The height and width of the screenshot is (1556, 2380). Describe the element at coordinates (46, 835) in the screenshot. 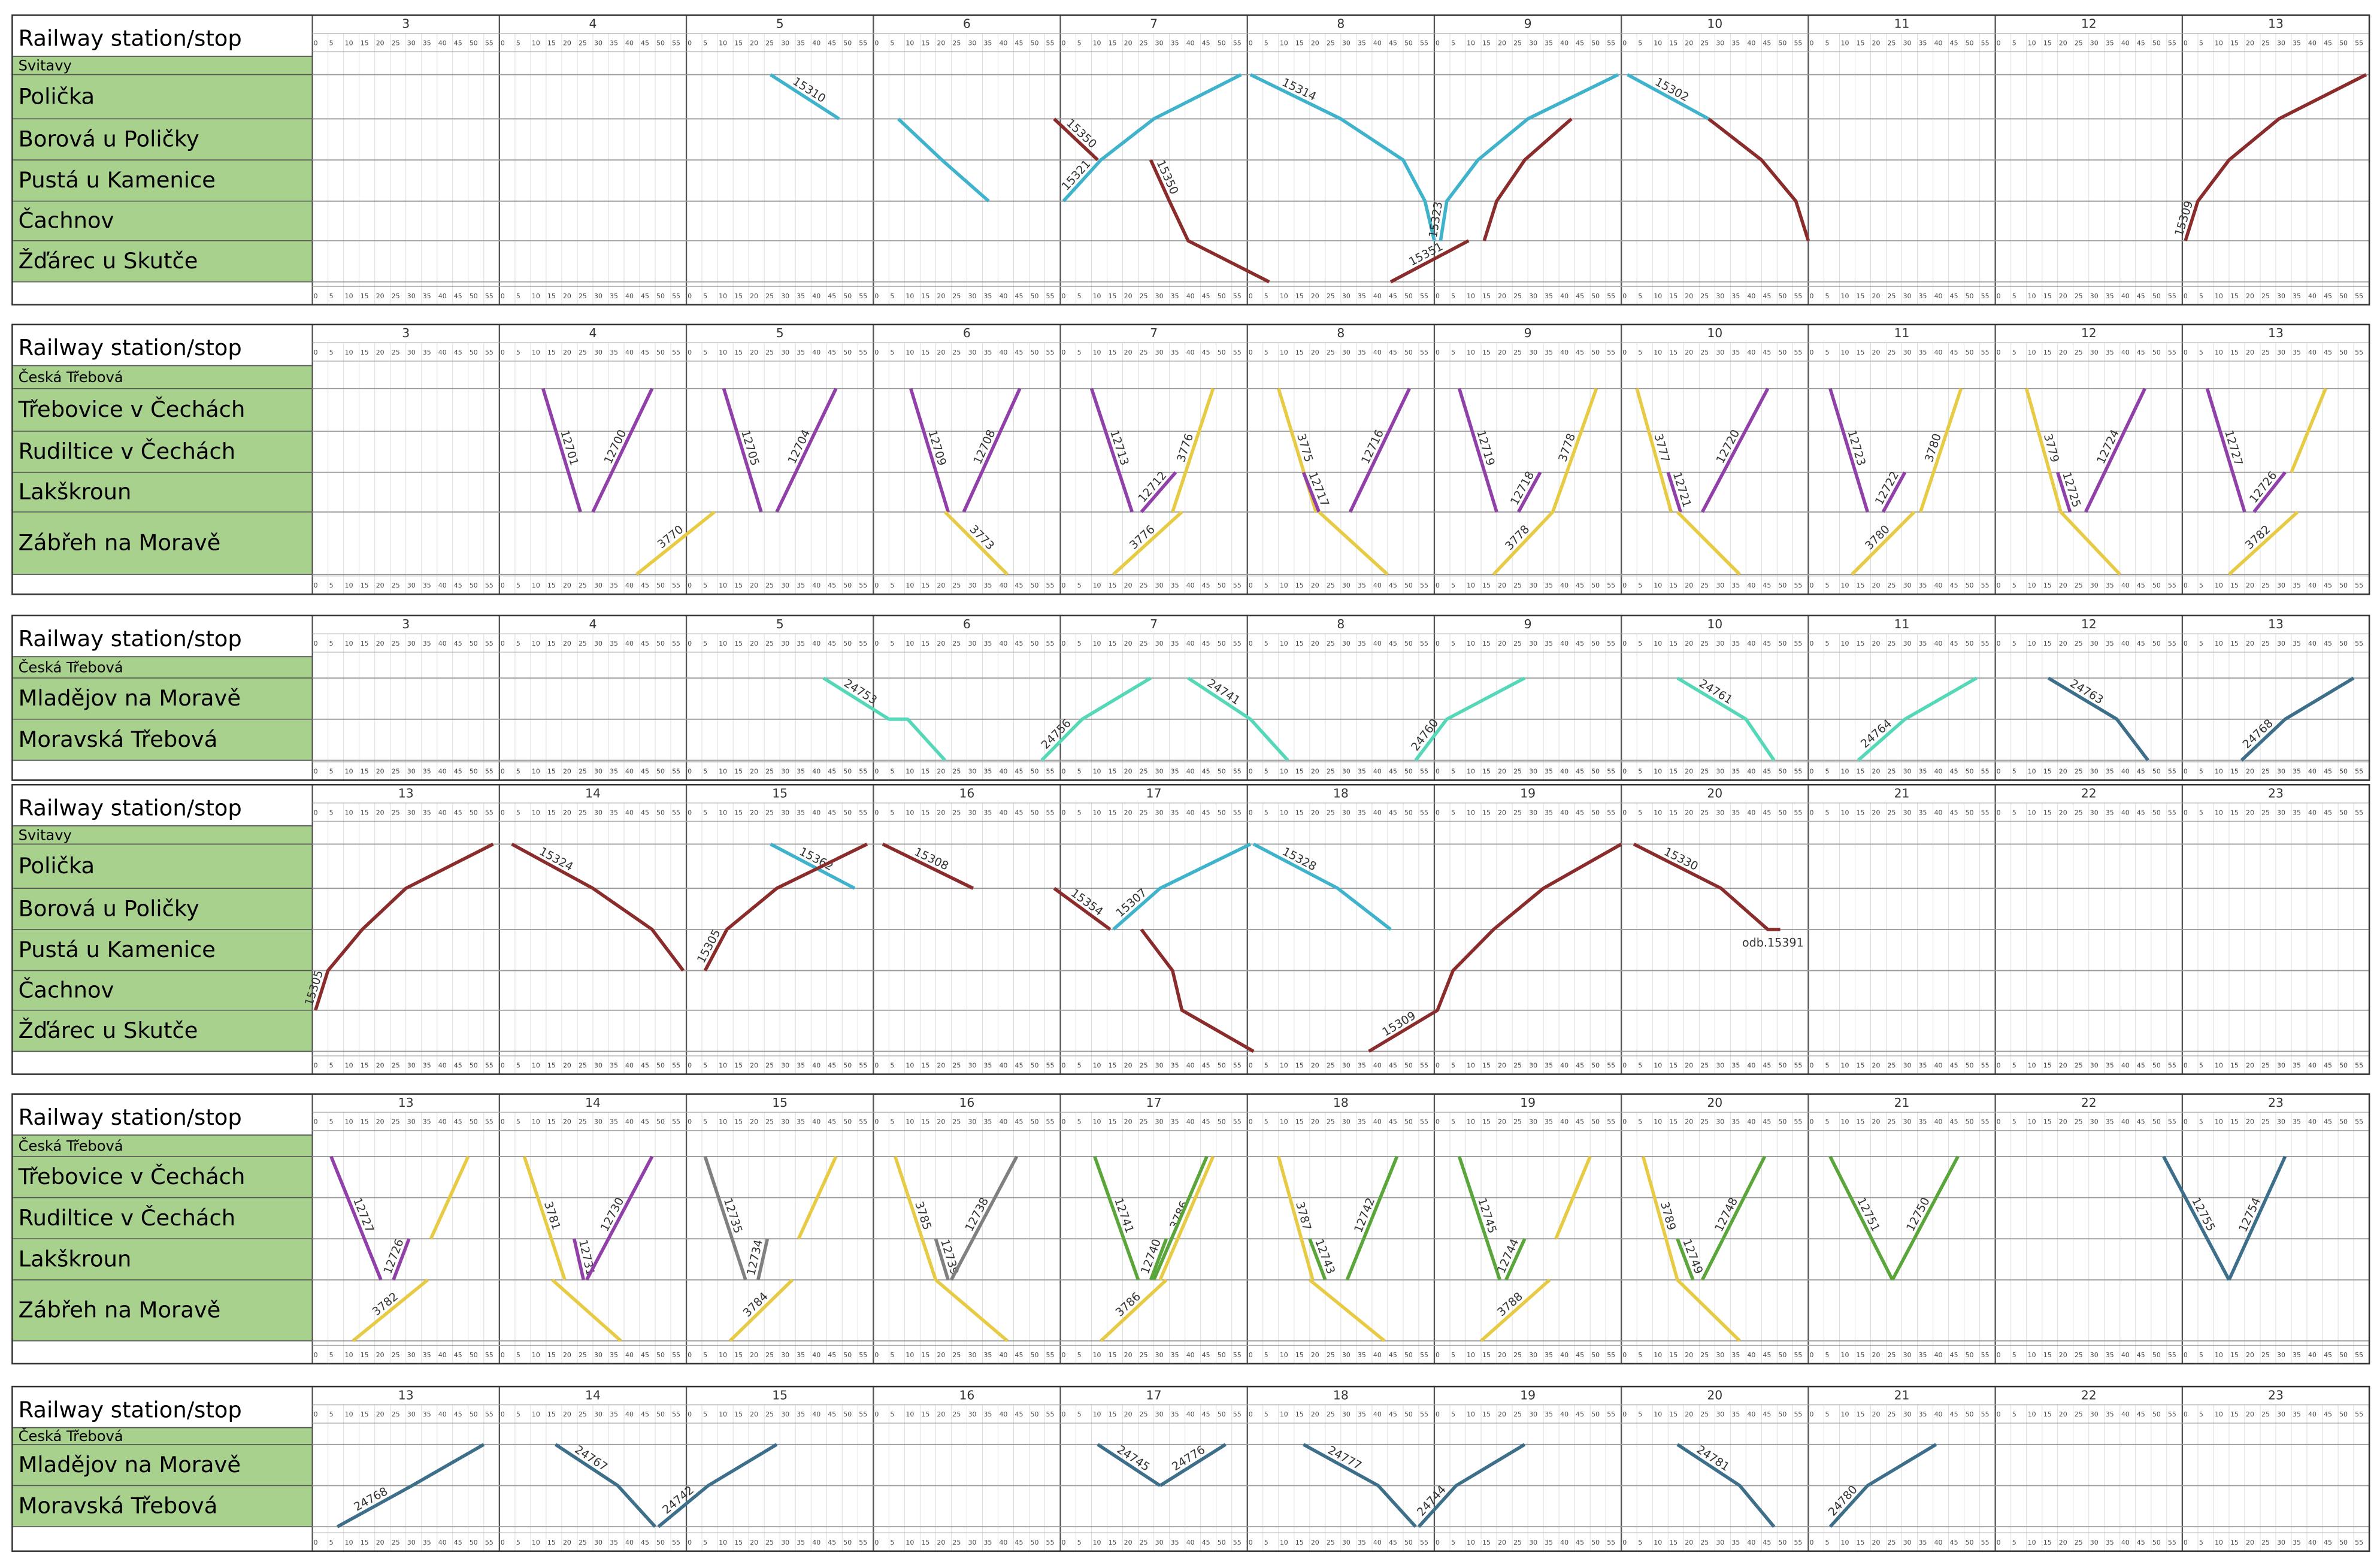

I see `station-label: Svitavy` at that location.